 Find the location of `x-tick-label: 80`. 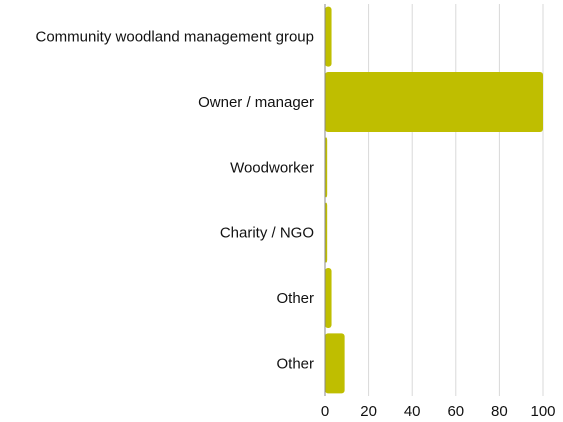

x-tick-label: 80 is located at coordinates (499, 411).